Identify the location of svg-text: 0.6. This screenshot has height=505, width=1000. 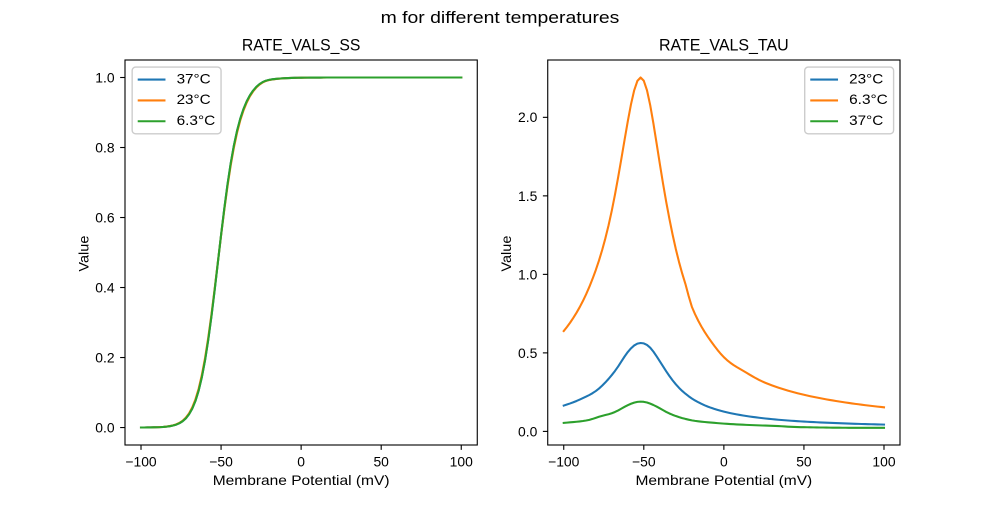
(105, 217).